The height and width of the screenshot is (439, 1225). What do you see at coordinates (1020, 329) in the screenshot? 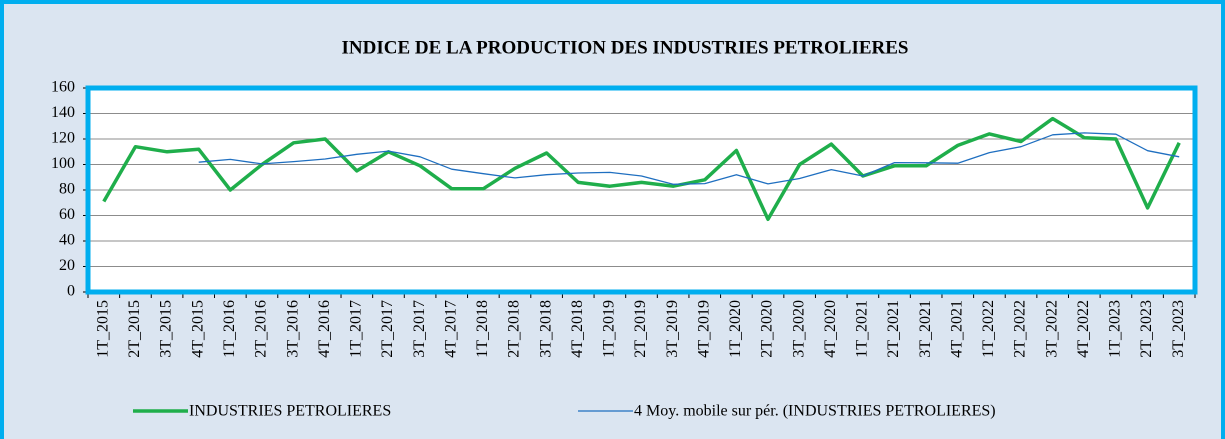
I see `x-tick-label: 2T_2022` at bounding box center [1020, 329].